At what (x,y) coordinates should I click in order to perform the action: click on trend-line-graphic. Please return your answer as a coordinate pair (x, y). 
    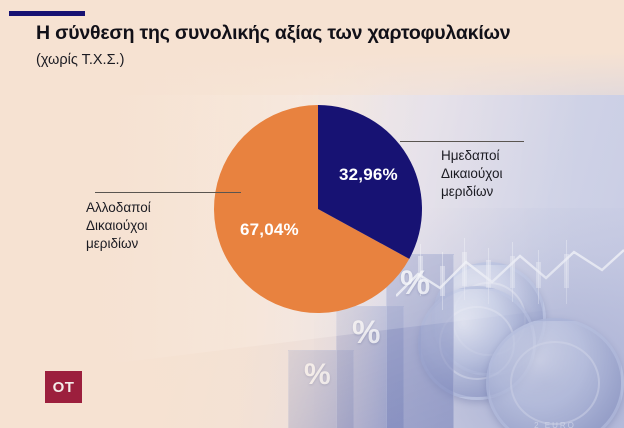
    Looking at the image, I should click on (510, 273).